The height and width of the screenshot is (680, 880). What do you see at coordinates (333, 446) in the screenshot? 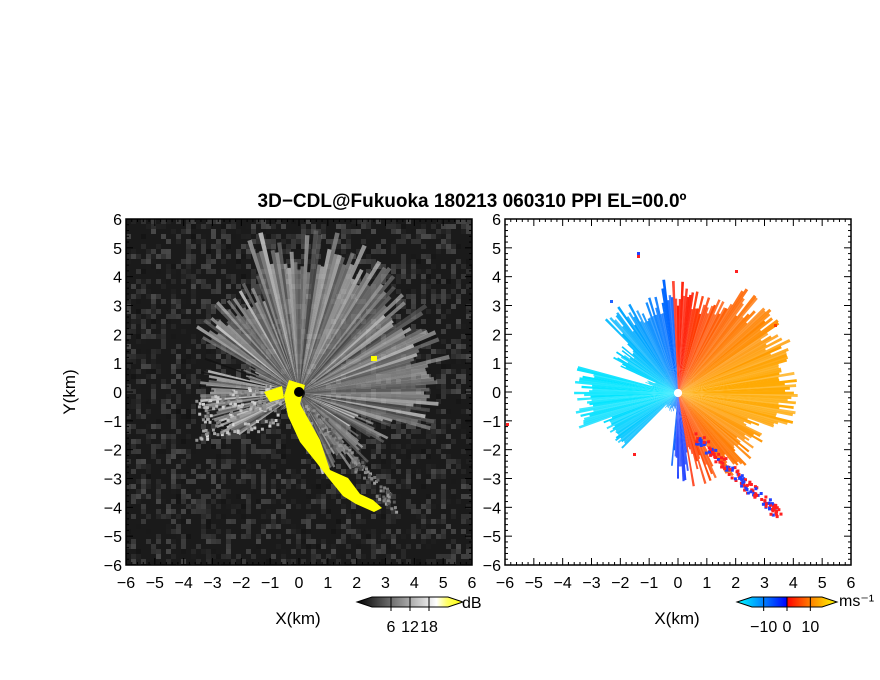
I see `reflectivity-yellow-area` at bounding box center [333, 446].